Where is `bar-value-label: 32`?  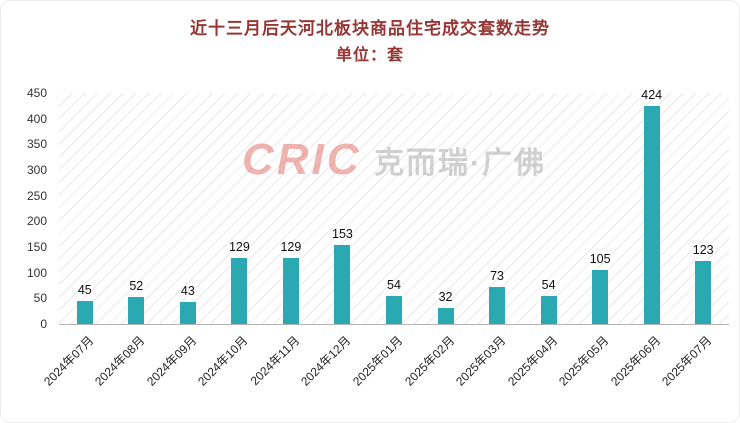
bar-value-label: 32 is located at coordinates (445, 296).